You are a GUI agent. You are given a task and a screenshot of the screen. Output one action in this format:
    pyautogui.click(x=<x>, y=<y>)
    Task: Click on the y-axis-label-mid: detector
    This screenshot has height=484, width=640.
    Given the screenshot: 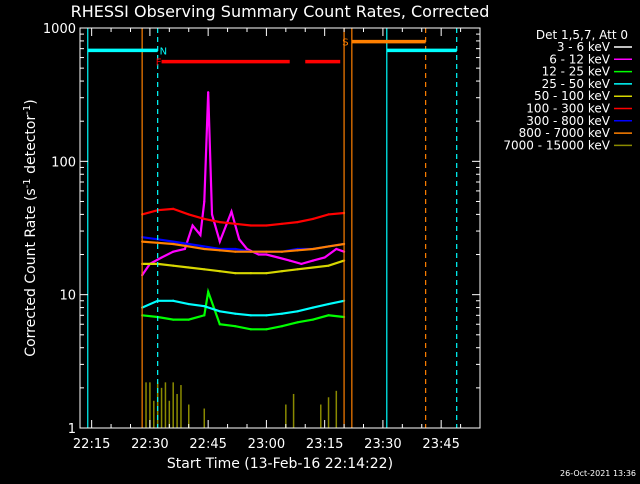 What is the action you would take?
    pyautogui.click(x=31, y=147)
    